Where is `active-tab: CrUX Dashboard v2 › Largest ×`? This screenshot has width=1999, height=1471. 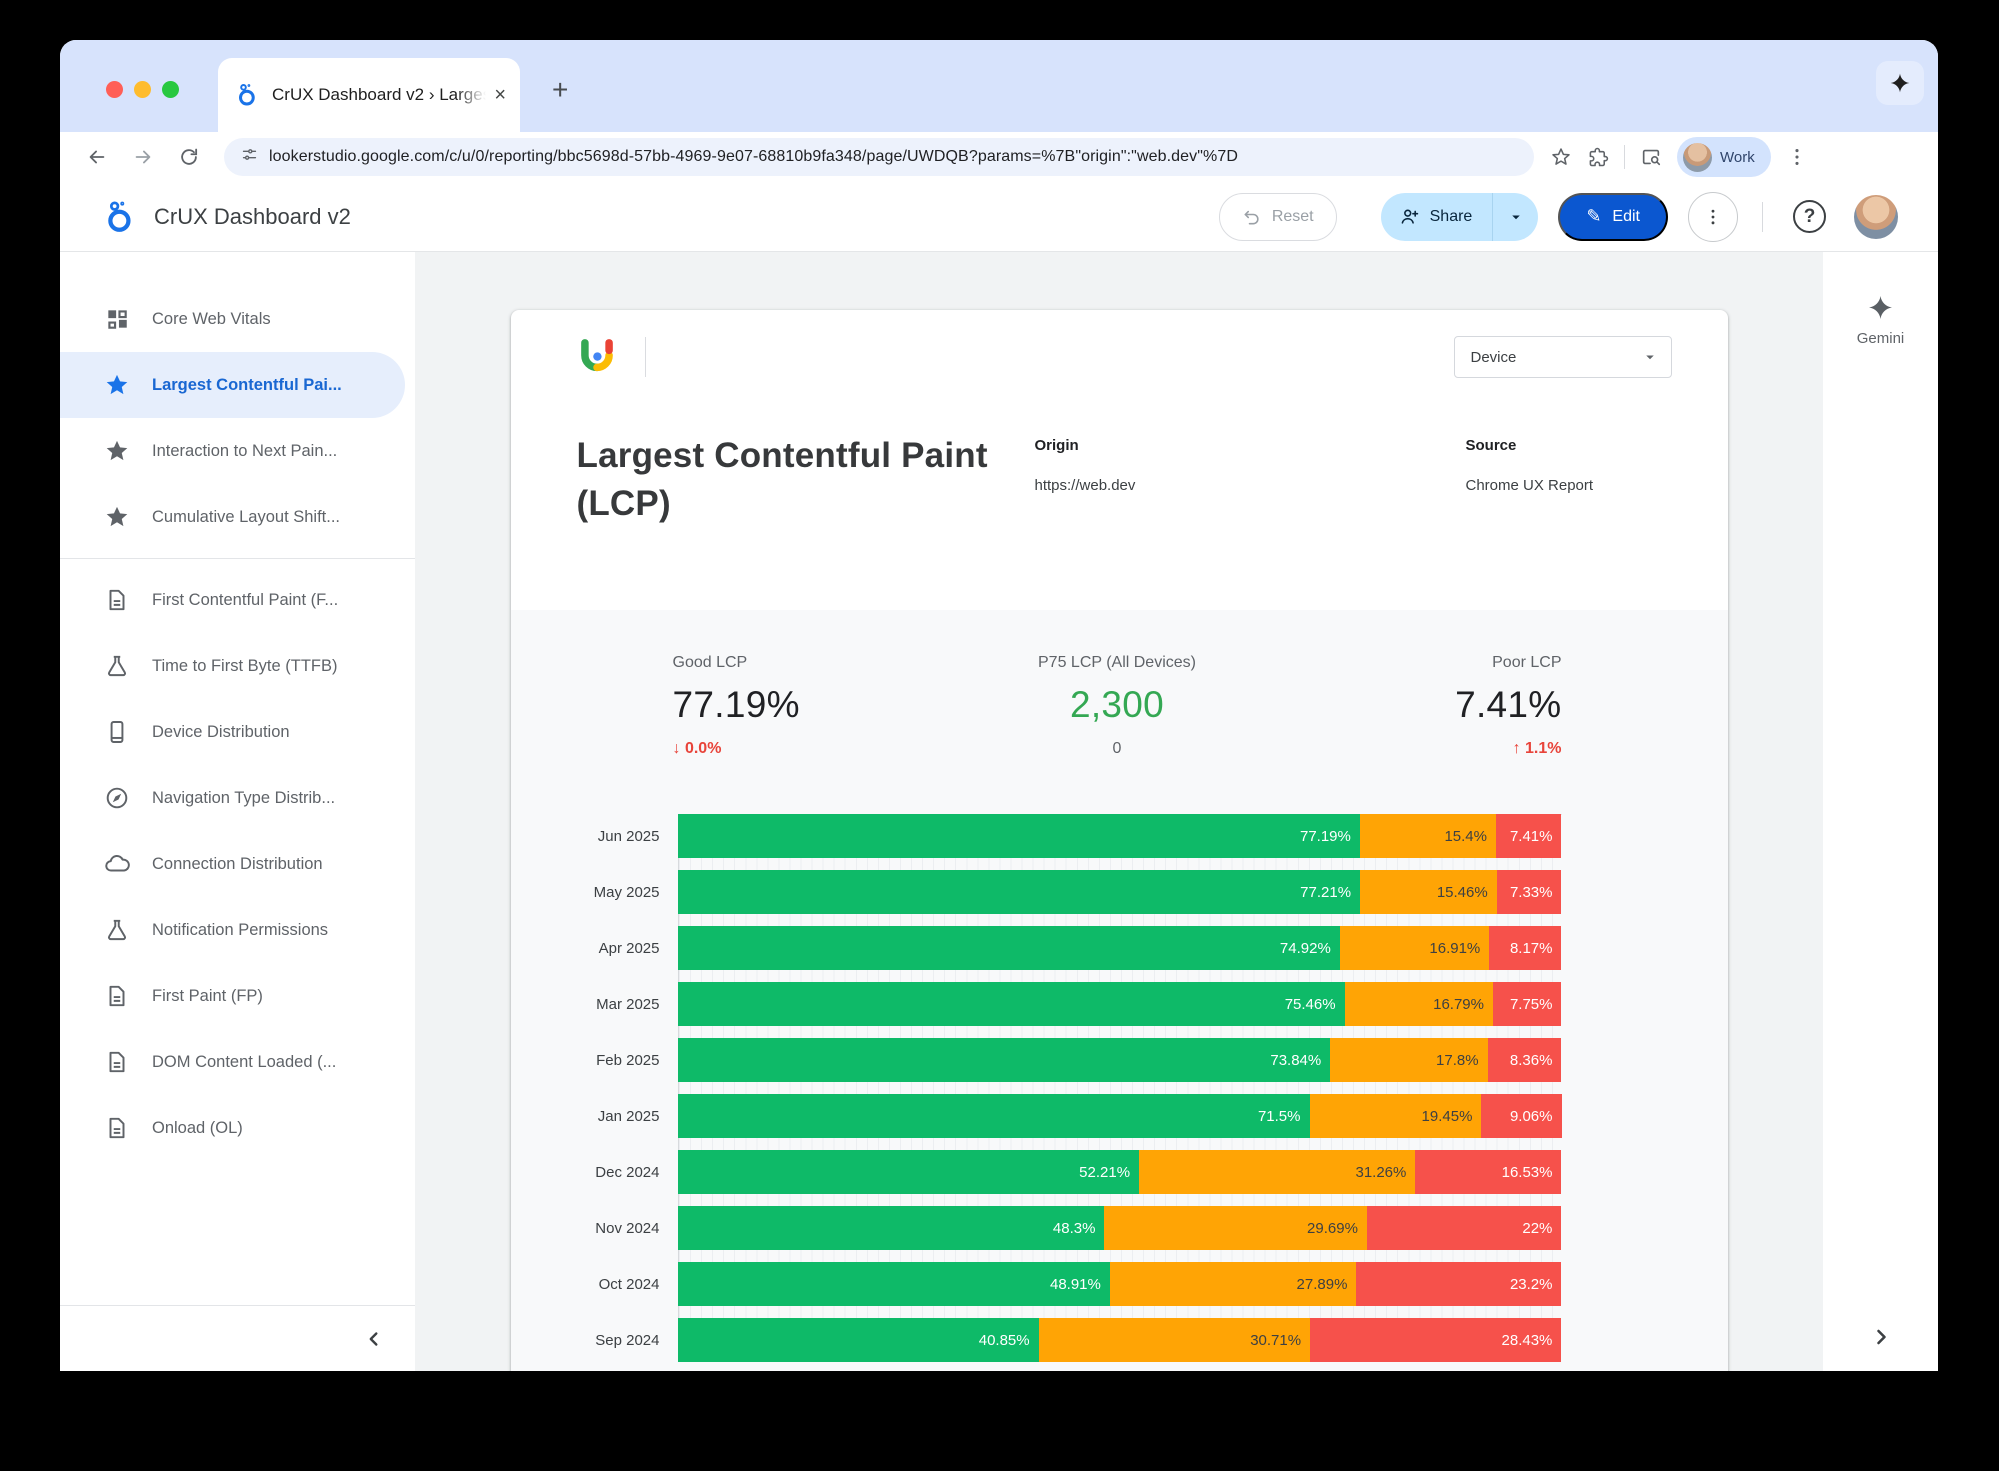
active-tab: CrUX Dashboard v2 › Largest × is located at coordinates (369, 95).